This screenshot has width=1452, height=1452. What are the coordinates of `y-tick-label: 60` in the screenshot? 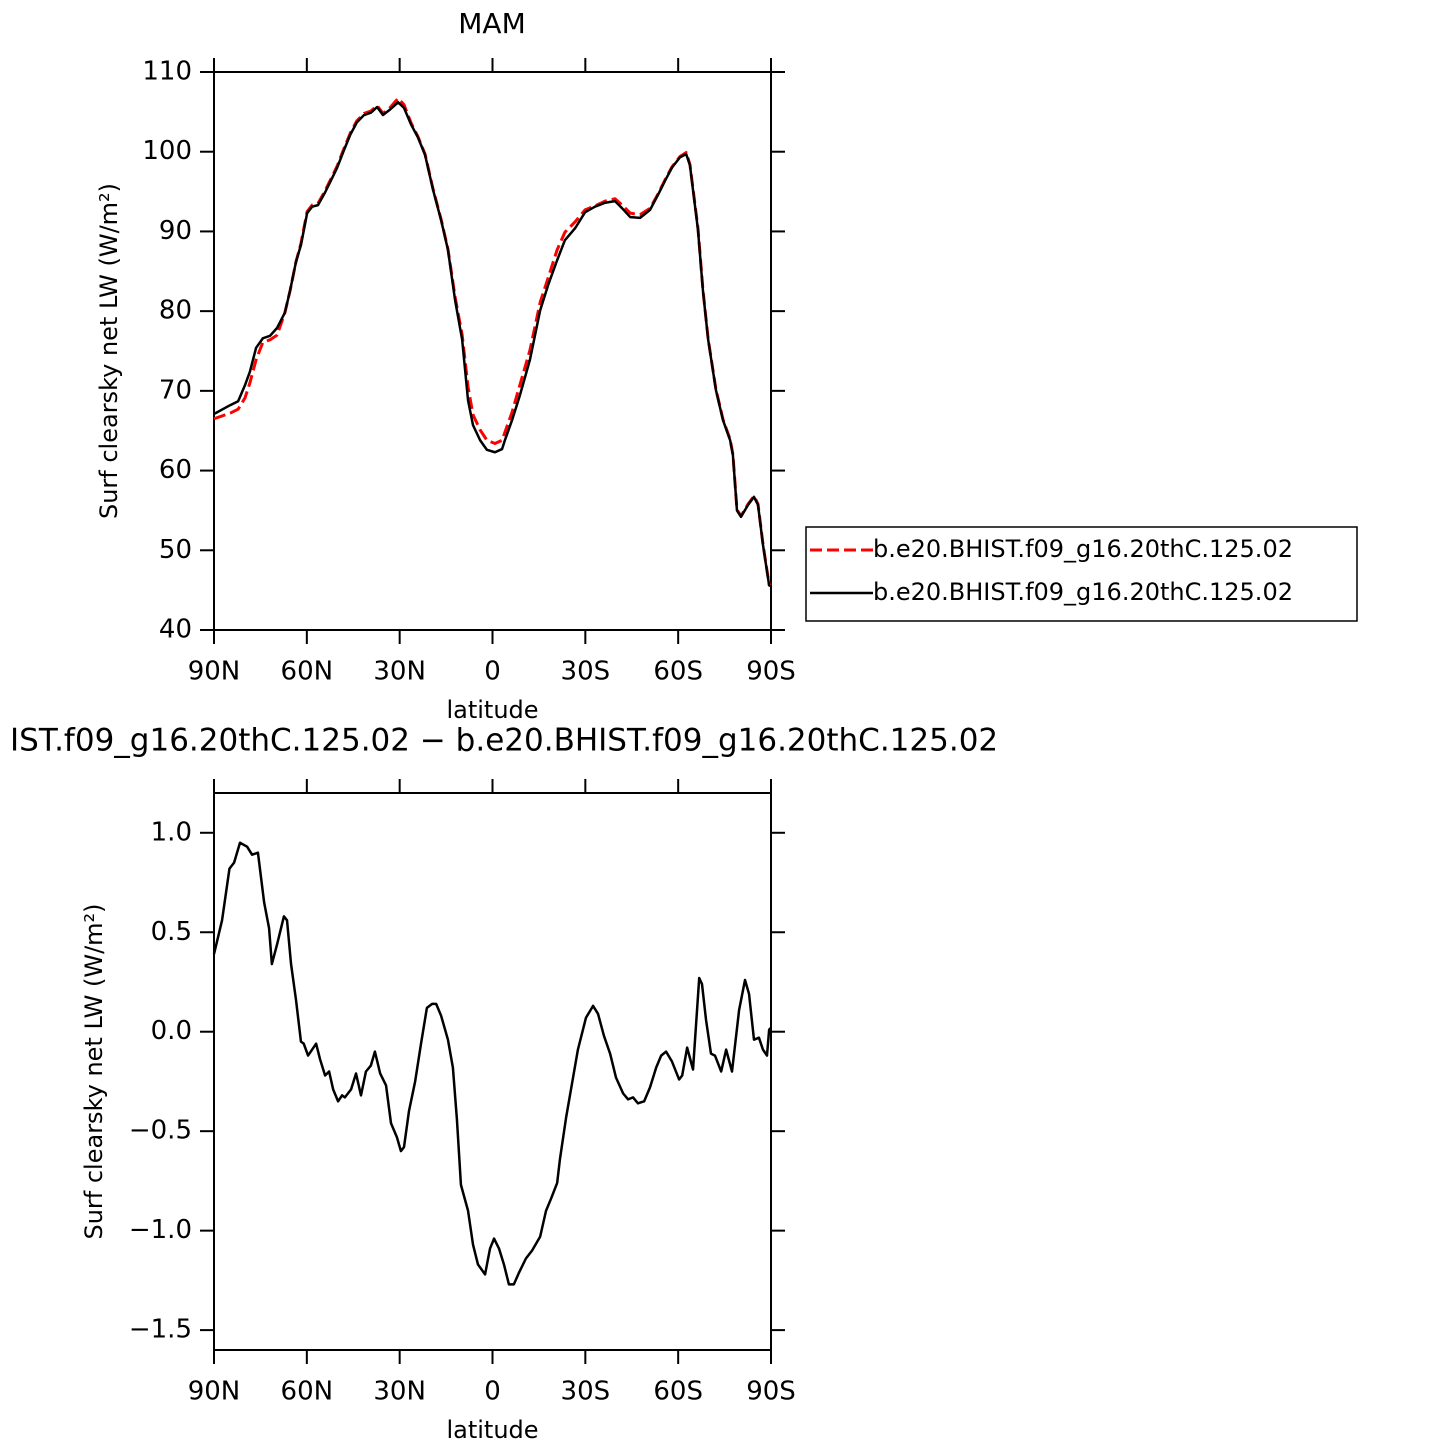 It's located at (175, 470).